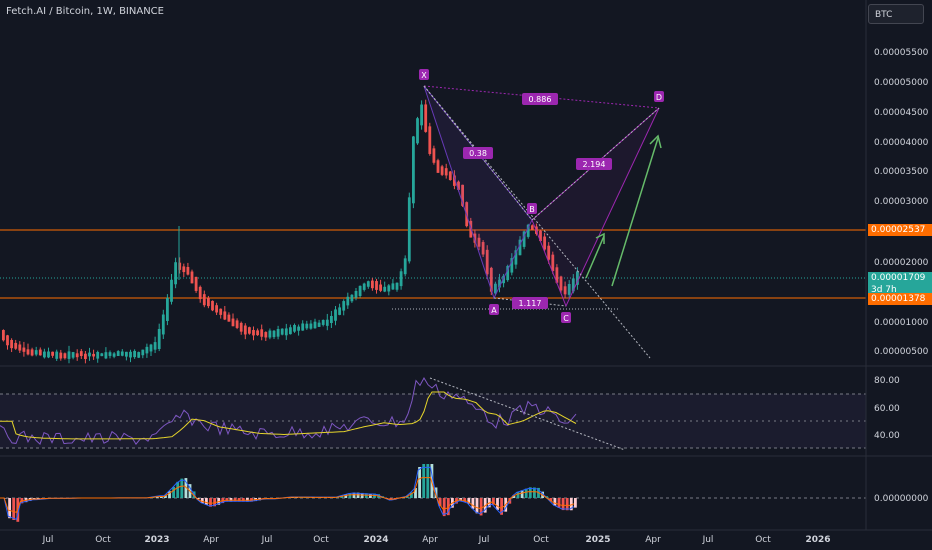 This screenshot has width=932, height=550. I want to click on time-axis-label: Apr, so click(211, 540).